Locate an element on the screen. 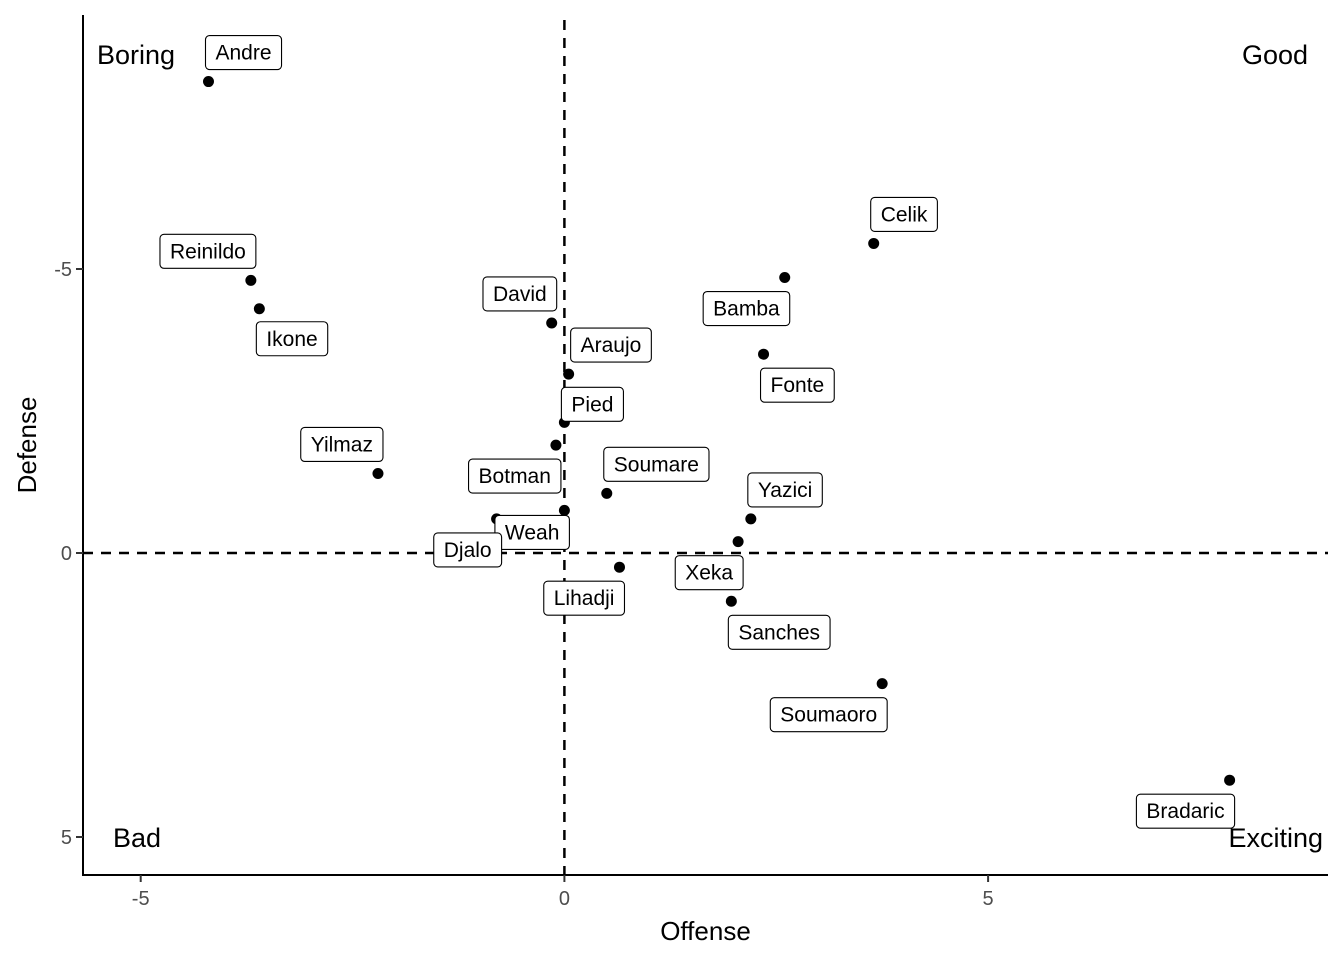  point-label-text: Yilmaz is located at coordinates (342, 444).